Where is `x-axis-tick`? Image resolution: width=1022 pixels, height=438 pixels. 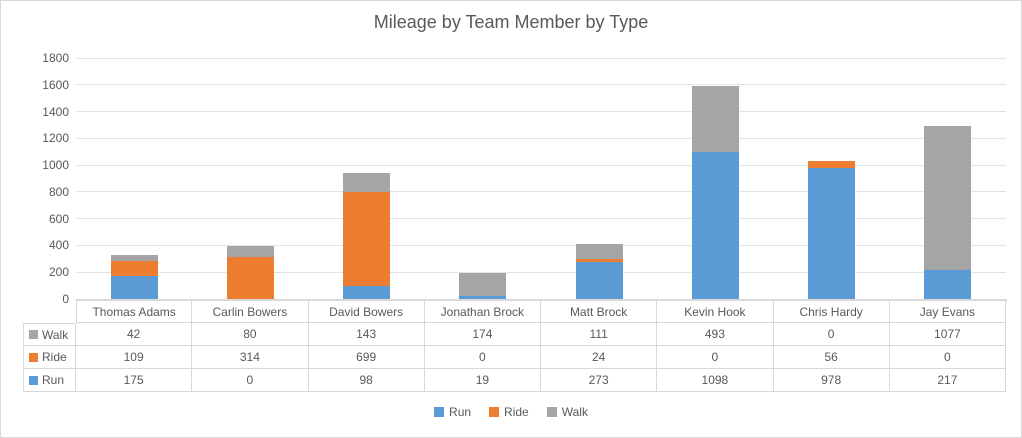 x-axis-tick is located at coordinates (1006, 300).